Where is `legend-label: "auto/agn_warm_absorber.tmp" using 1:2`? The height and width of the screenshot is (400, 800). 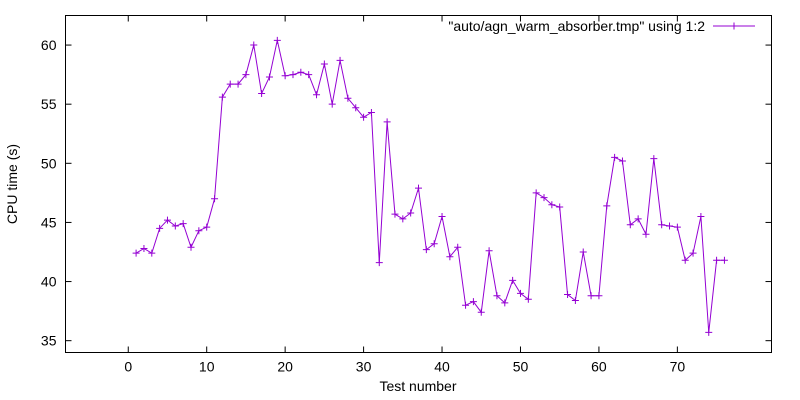
legend-label: "auto/agn_warm_absorber.tmp" using 1:2 is located at coordinates (576, 26).